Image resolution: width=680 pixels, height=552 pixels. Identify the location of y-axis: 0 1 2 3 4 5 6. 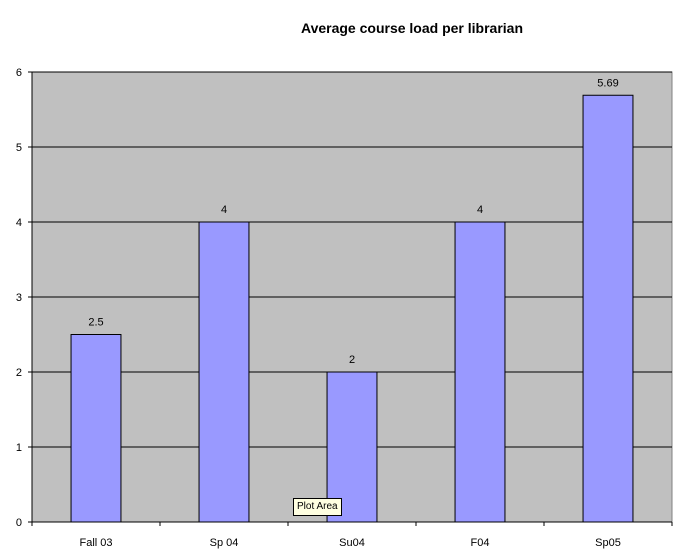
(24, 298).